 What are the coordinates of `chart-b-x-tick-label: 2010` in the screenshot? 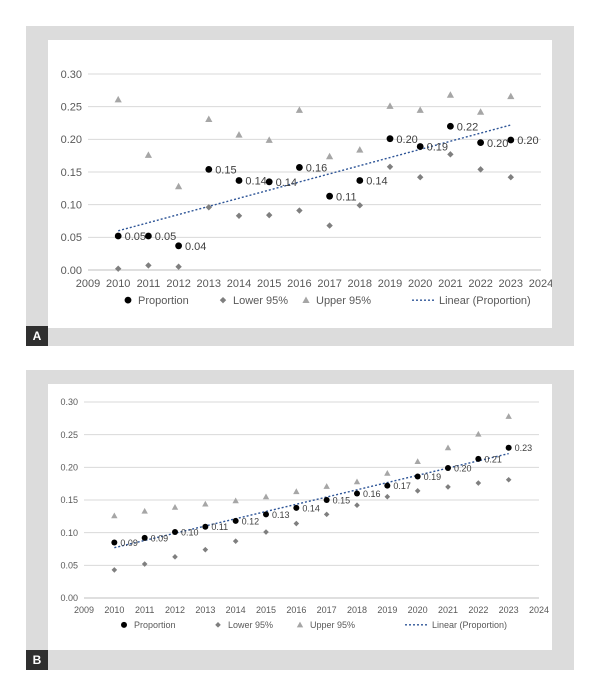 It's located at (114, 610).